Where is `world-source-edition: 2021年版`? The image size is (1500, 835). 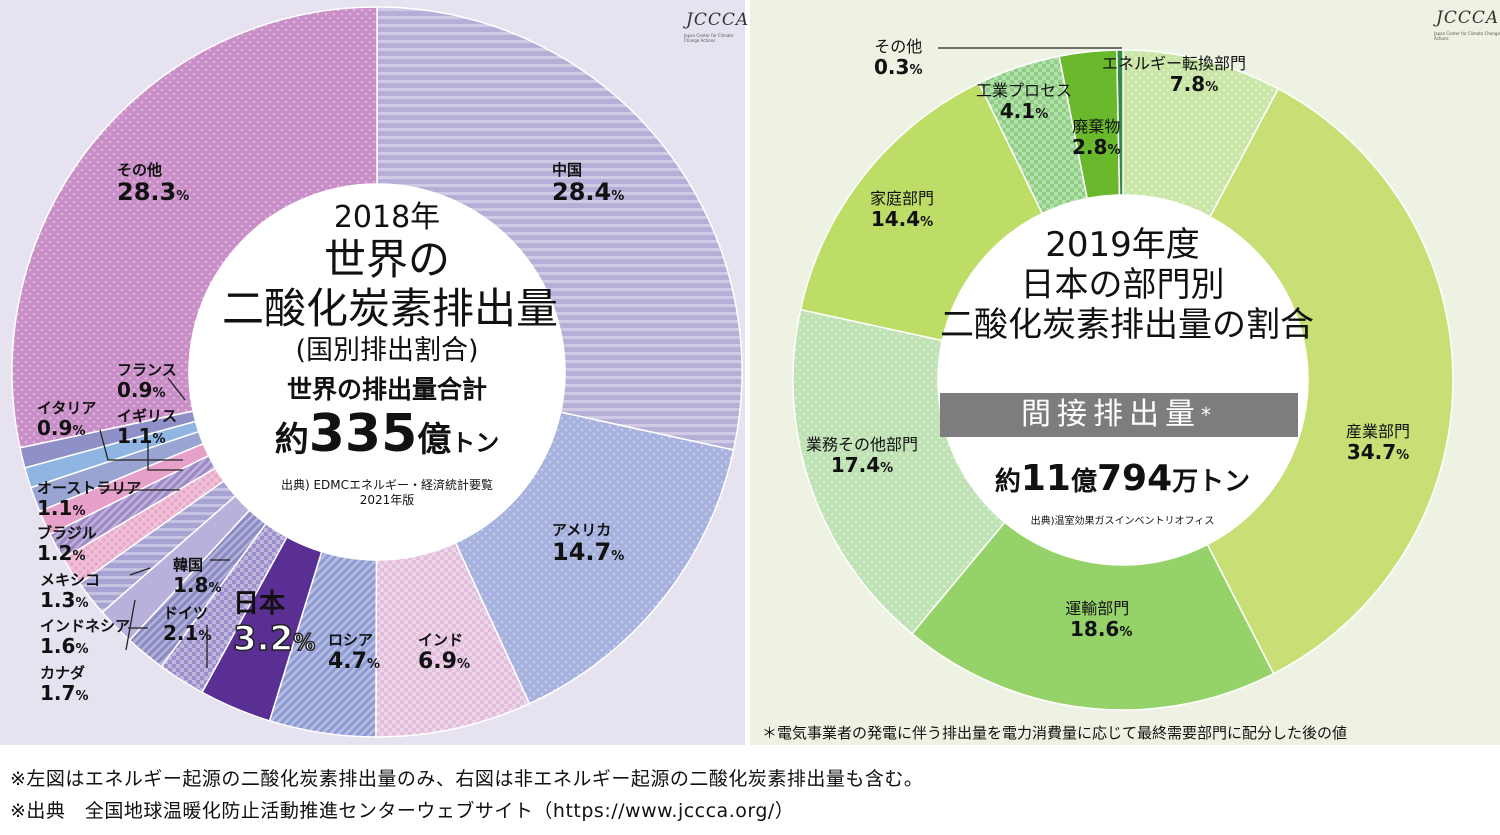 world-source-edition: 2021年版 is located at coordinates (387, 500).